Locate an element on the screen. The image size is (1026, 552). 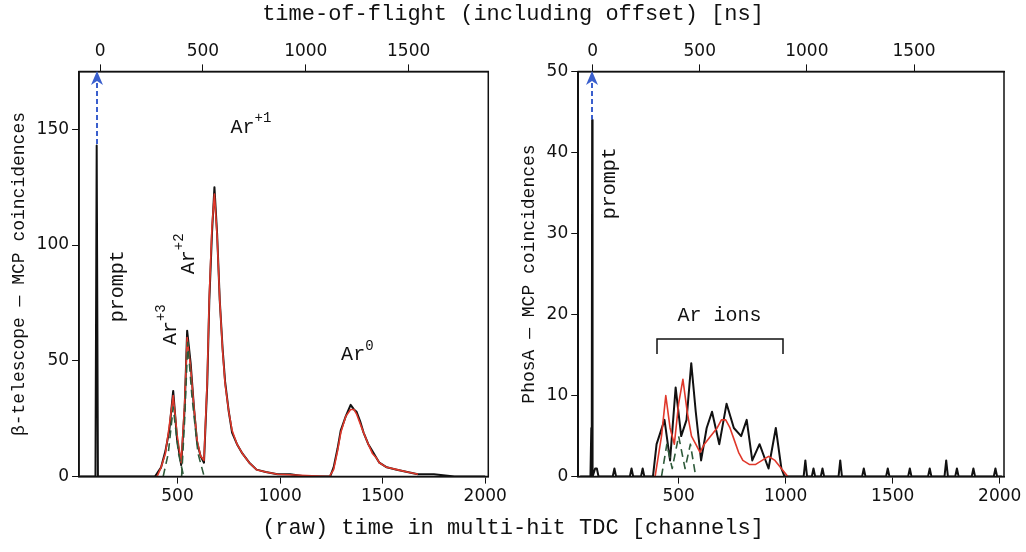
y-axis-title: β-telescope — MCP coincidences is located at coordinates (18, 274).